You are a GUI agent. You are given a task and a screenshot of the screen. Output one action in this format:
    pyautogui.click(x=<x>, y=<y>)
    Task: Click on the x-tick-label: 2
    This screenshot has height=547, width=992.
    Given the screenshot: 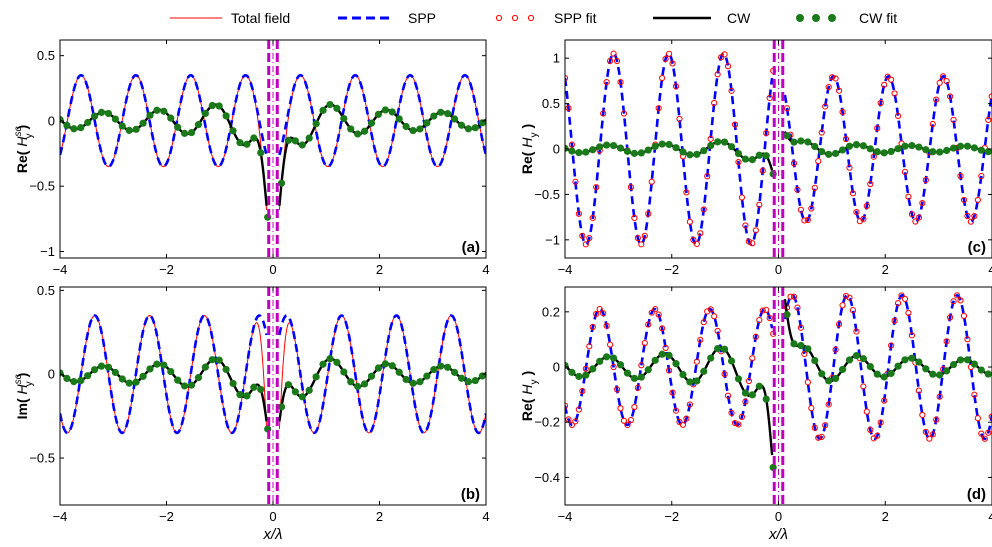 What is the action you would take?
    pyautogui.click(x=885, y=269)
    